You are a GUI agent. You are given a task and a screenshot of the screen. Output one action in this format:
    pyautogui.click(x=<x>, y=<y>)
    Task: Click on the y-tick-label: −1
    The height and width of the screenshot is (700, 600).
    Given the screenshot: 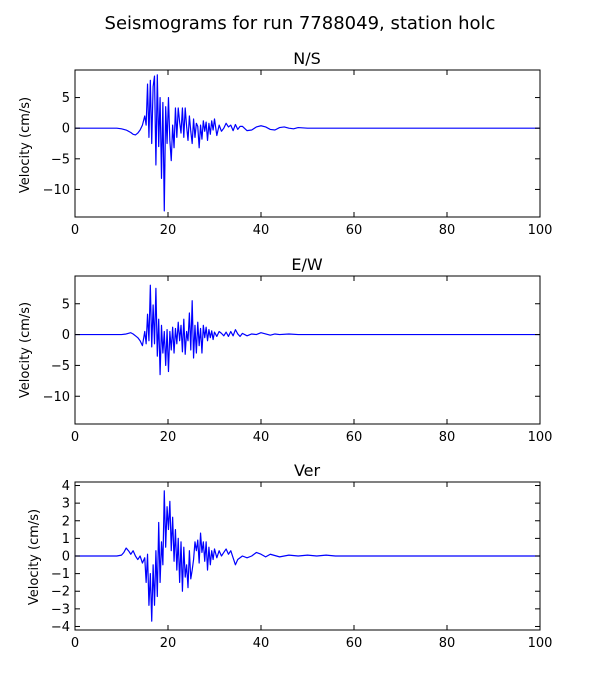 What is the action you would take?
    pyautogui.click(x=60, y=574)
    